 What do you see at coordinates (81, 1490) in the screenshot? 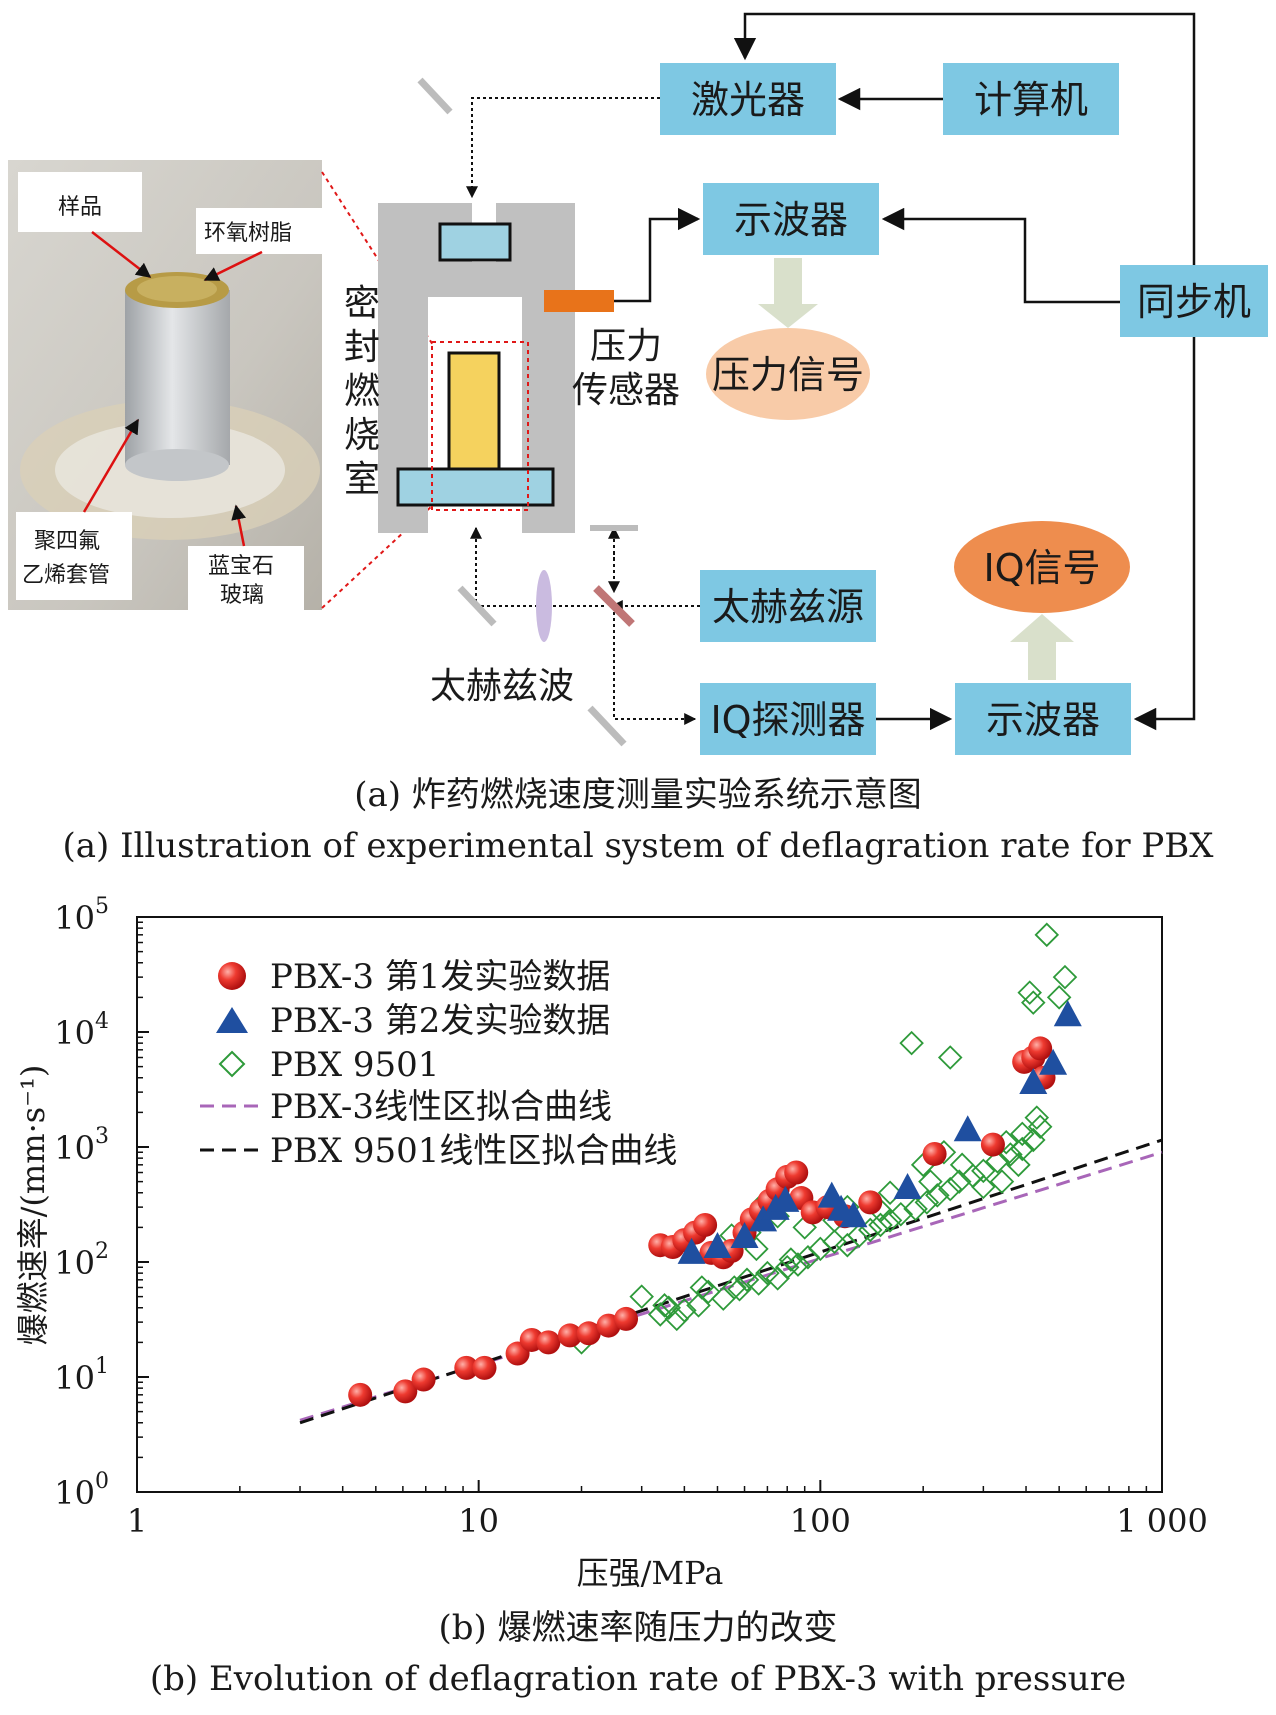
I see `y-tick-label: 10⁰` at bounding box center [81, 1490].